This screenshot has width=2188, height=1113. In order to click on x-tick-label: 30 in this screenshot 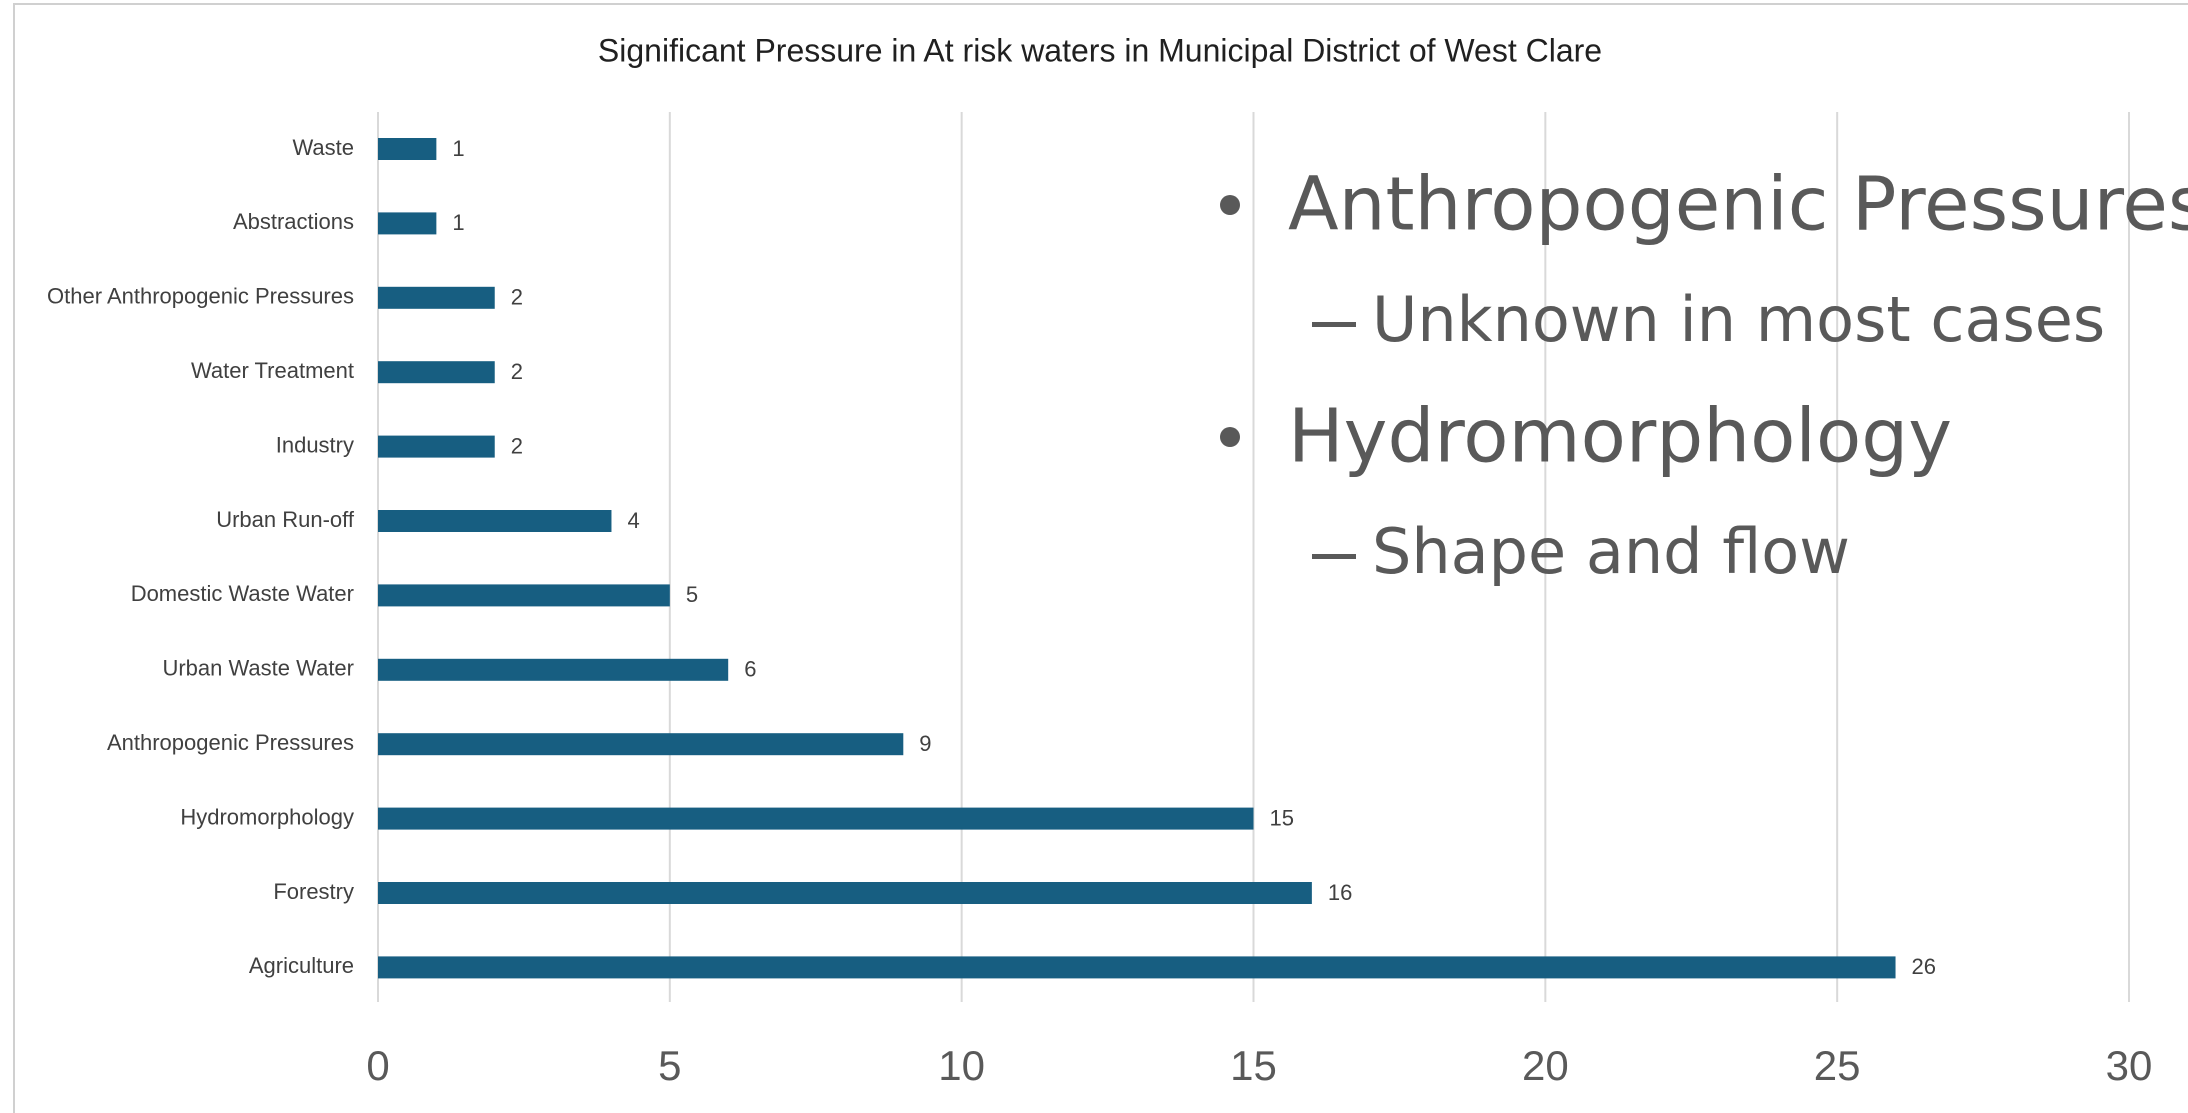, I will do `click(2129, 1065)`.